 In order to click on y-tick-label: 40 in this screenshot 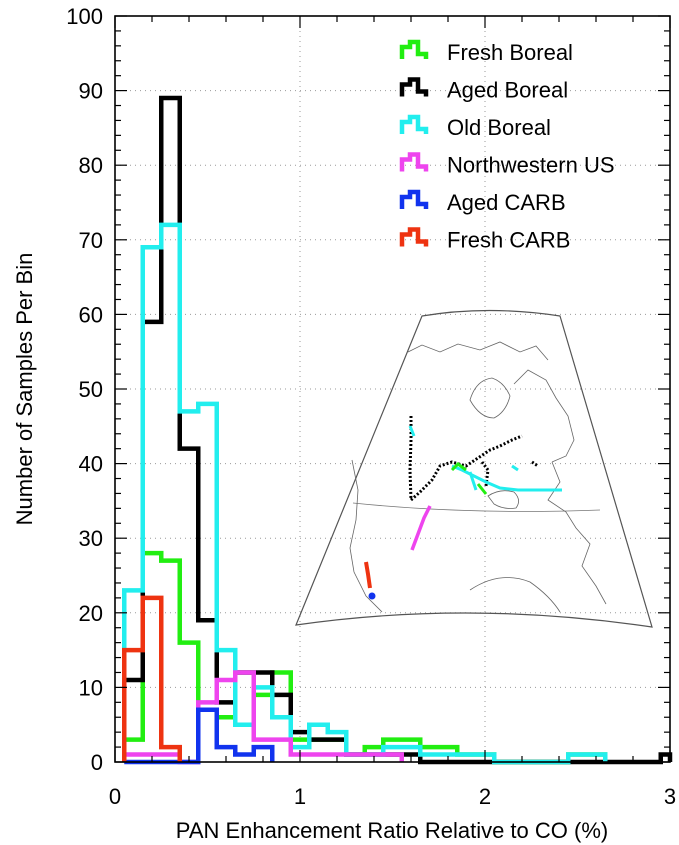, I will do `click(91, 464)`.